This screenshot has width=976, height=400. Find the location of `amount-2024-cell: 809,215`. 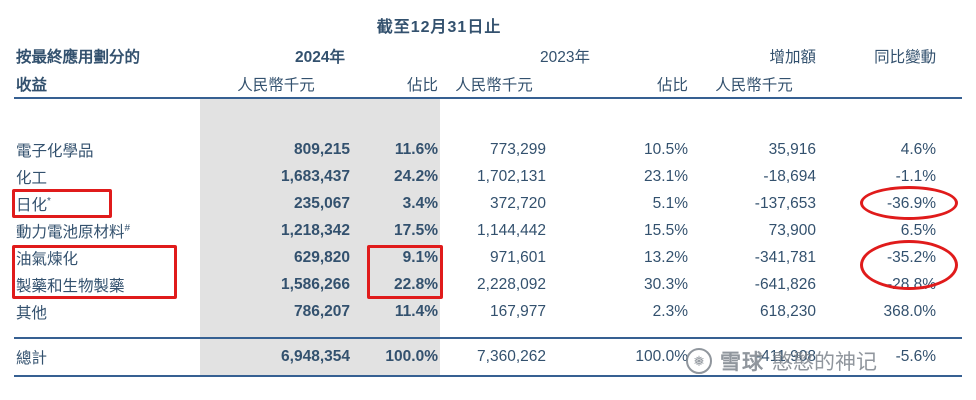

amount-2024-cell: 809,215 is located at coordinates (276, 149).